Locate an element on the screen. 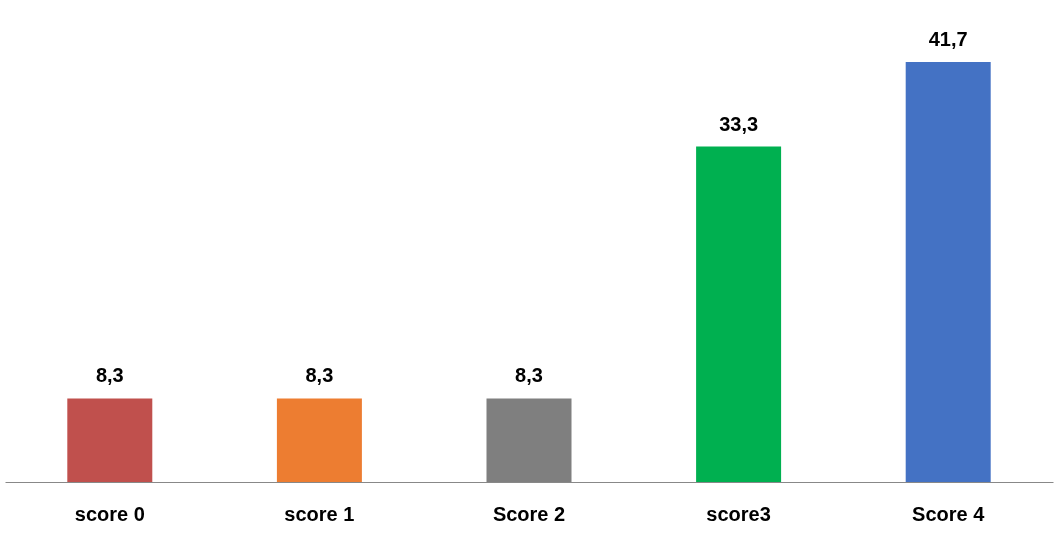 This screenshot has height=534, width=1058. x-tick-label: score 1 is located at coordinates (319, 513).